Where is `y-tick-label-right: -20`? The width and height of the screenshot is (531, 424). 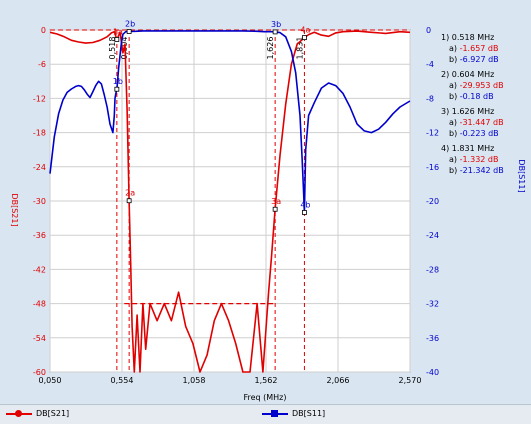 y-tick-label-right: -20 is located at coordinates (432, 201).